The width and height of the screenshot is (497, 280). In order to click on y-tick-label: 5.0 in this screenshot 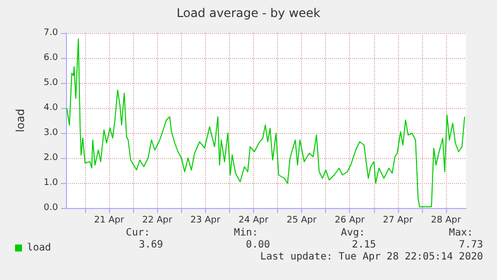, I will do `click(51, 83)`.